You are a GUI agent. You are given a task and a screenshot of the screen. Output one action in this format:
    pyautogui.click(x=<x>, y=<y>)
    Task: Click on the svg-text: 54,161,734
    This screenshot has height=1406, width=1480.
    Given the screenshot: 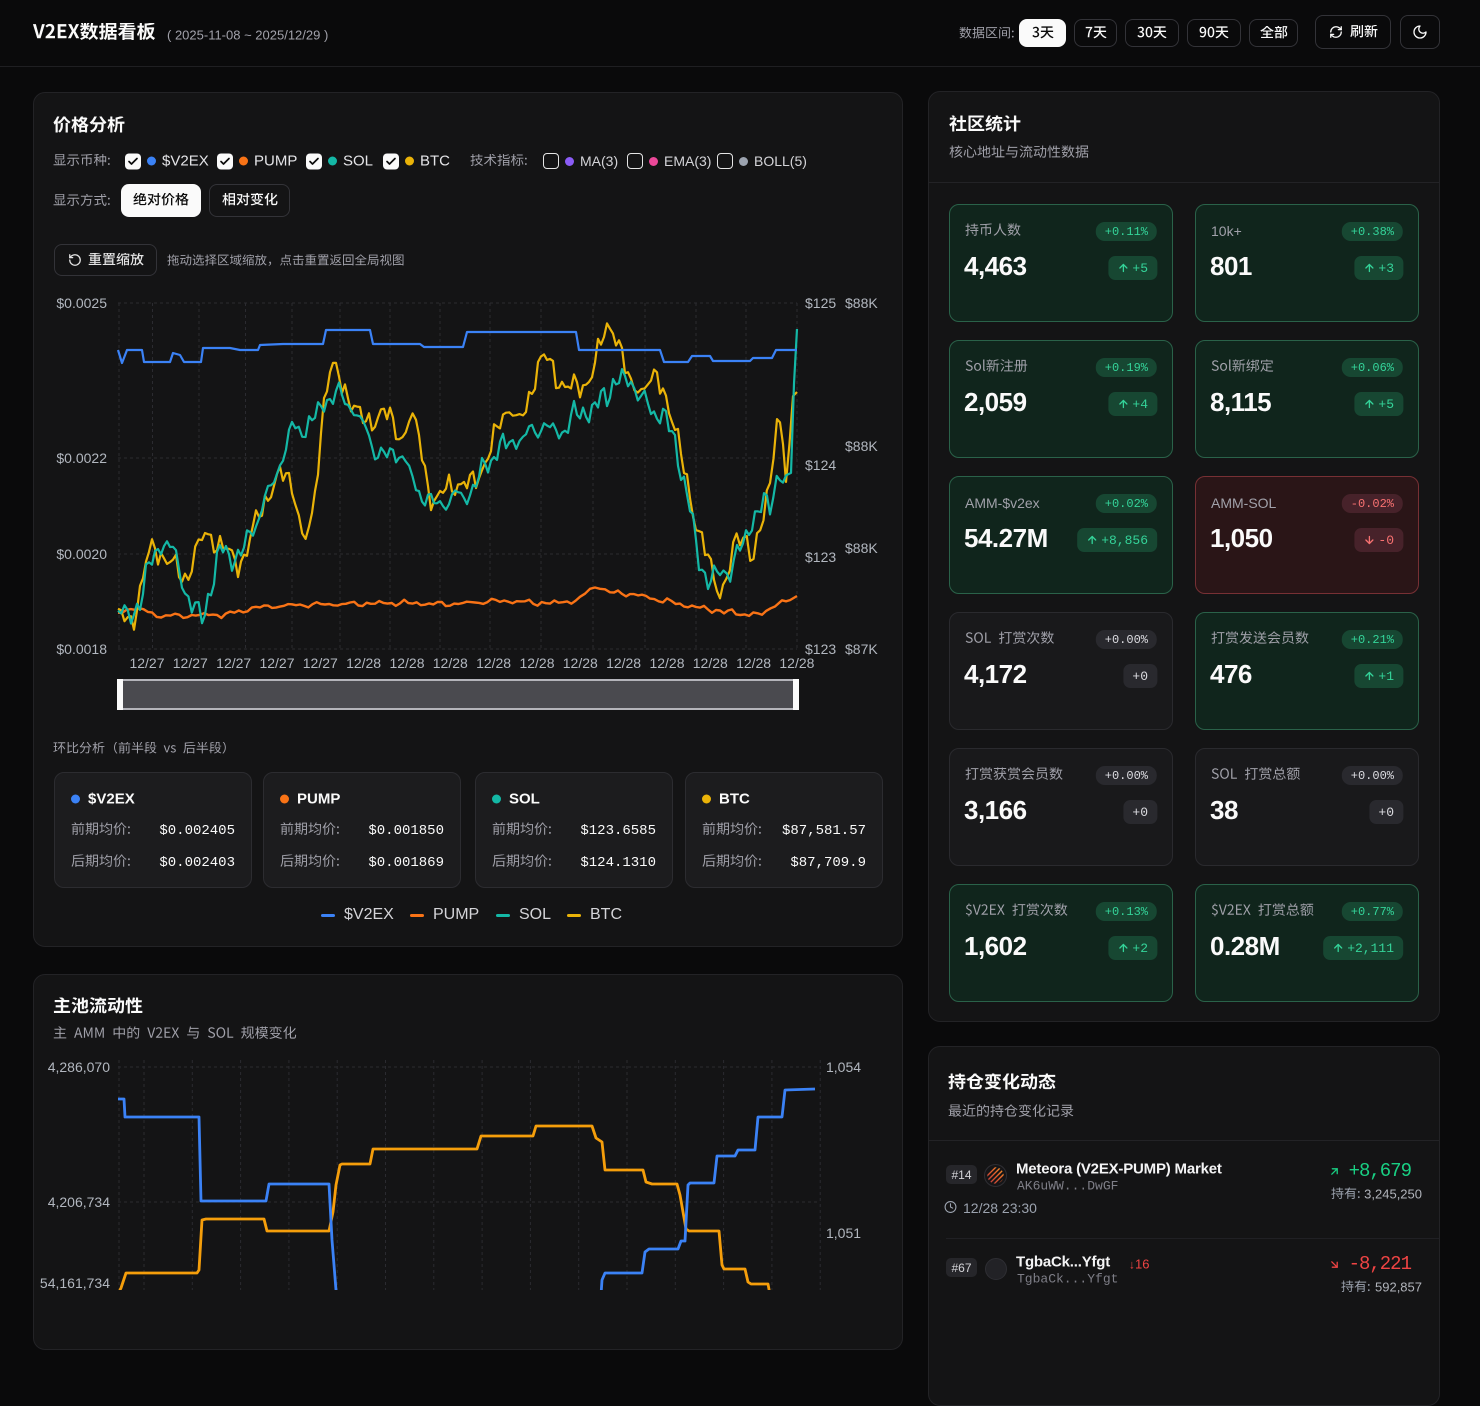 What is the action you would take?
    pyautogui.click(x=75, y=1282)
    